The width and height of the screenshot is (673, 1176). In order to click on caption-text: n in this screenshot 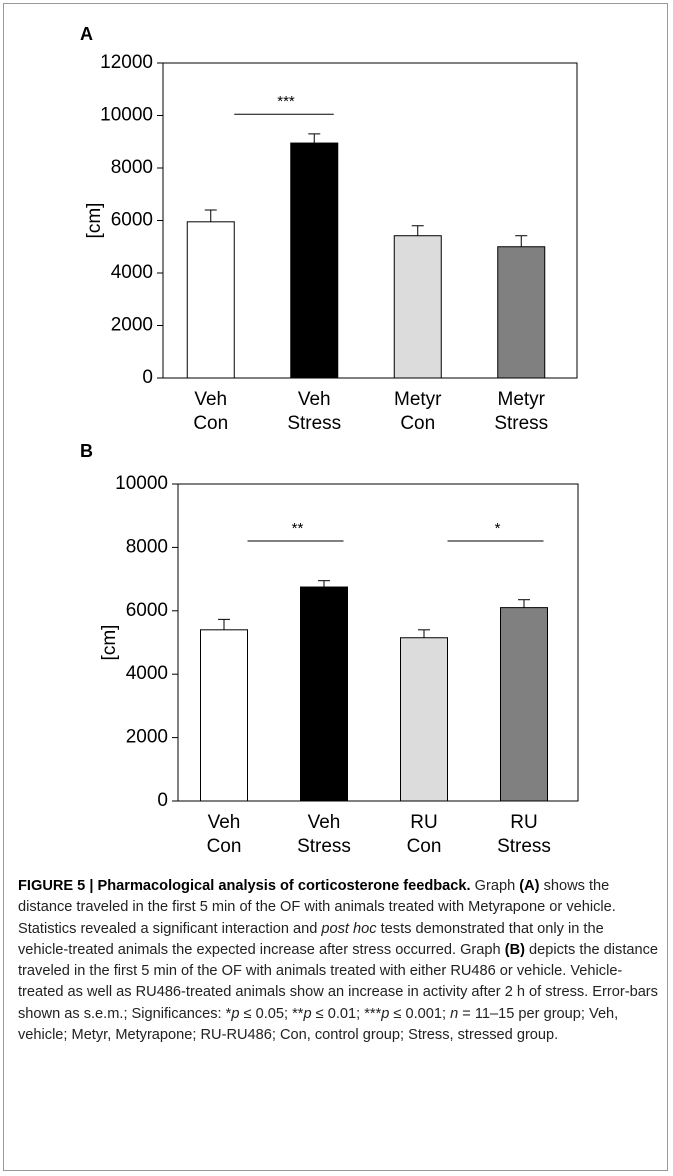, I will do `click(454, 1013)`.